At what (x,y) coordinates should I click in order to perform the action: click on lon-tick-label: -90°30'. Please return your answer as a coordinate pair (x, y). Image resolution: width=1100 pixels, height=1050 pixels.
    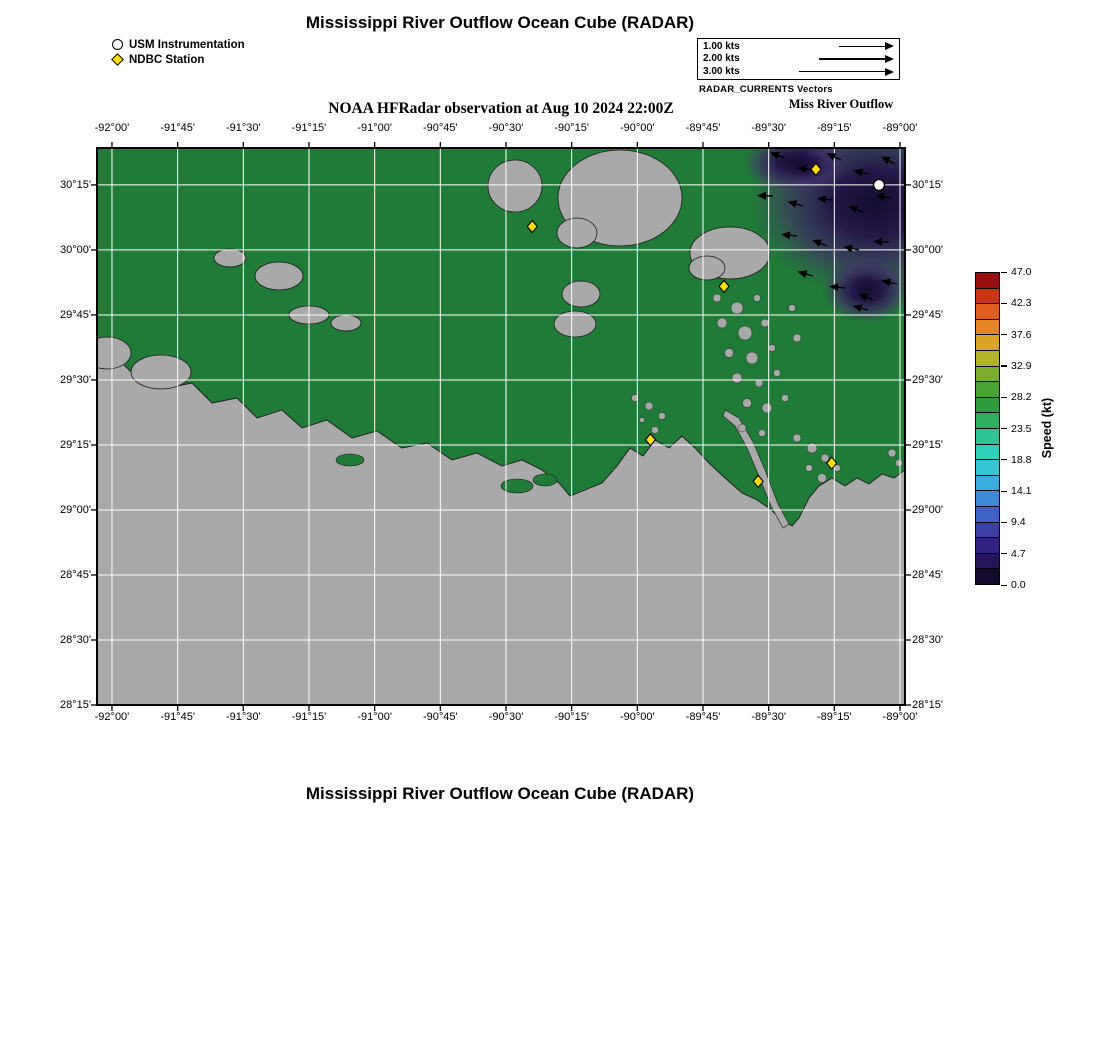
    Looking at the image, I should click on (506, 717).